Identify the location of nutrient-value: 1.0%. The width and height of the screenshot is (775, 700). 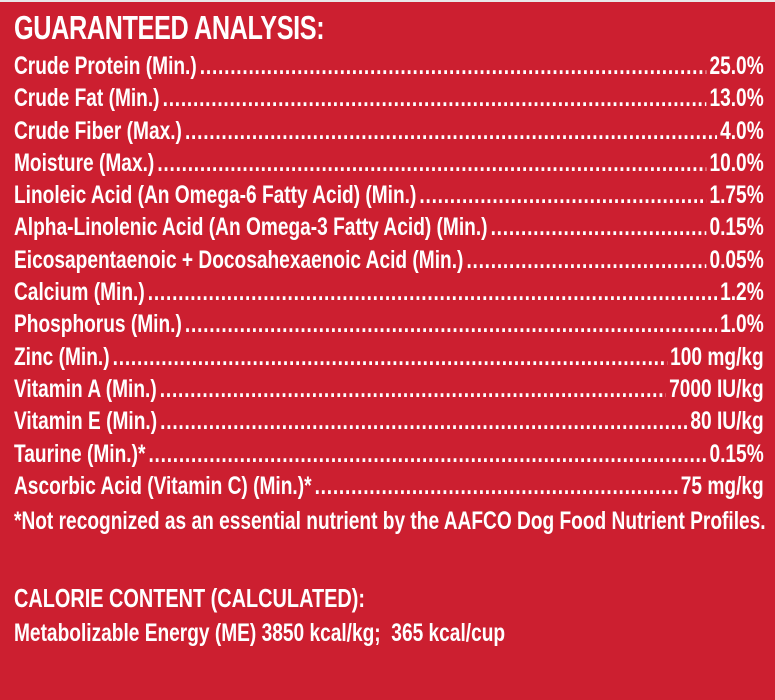
(742, 324).